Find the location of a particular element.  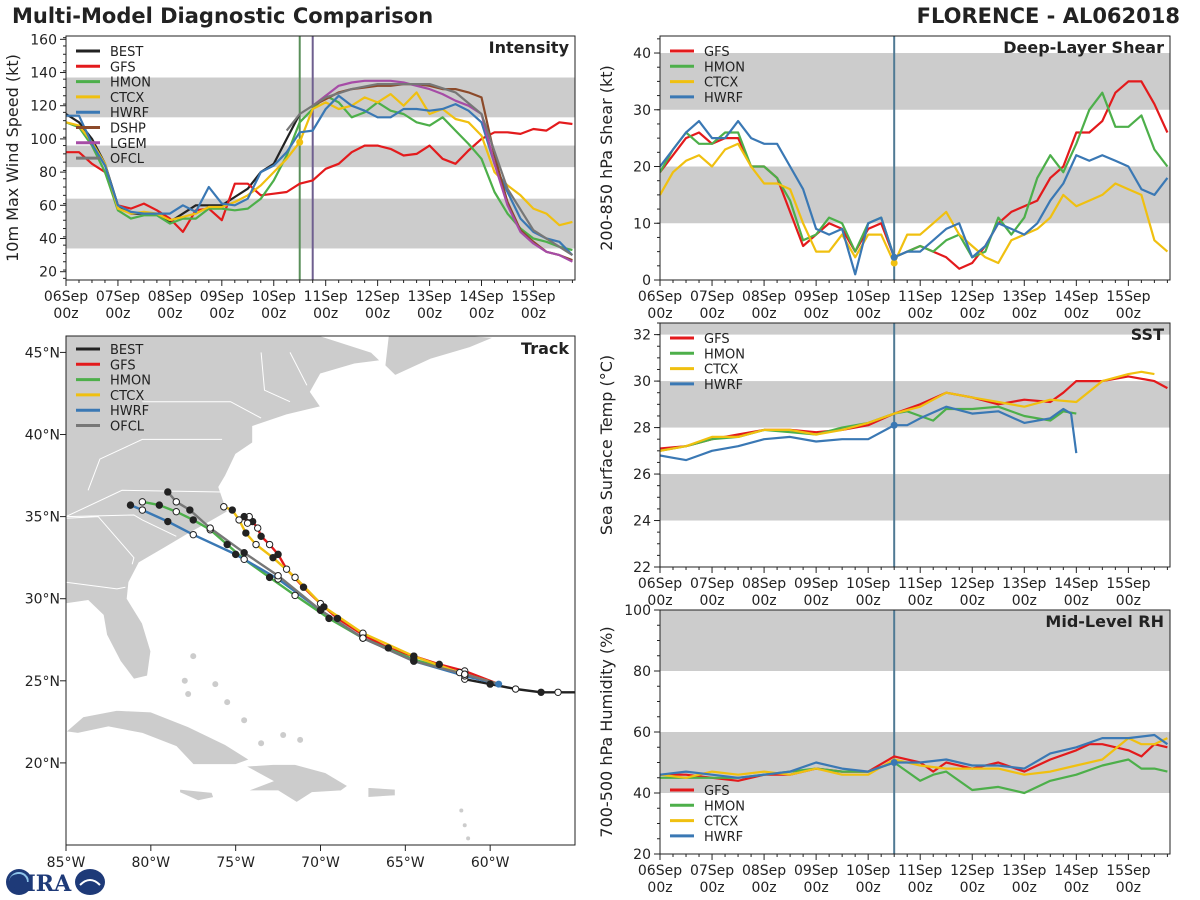

rh-marker is located at coordinates (894, 762).